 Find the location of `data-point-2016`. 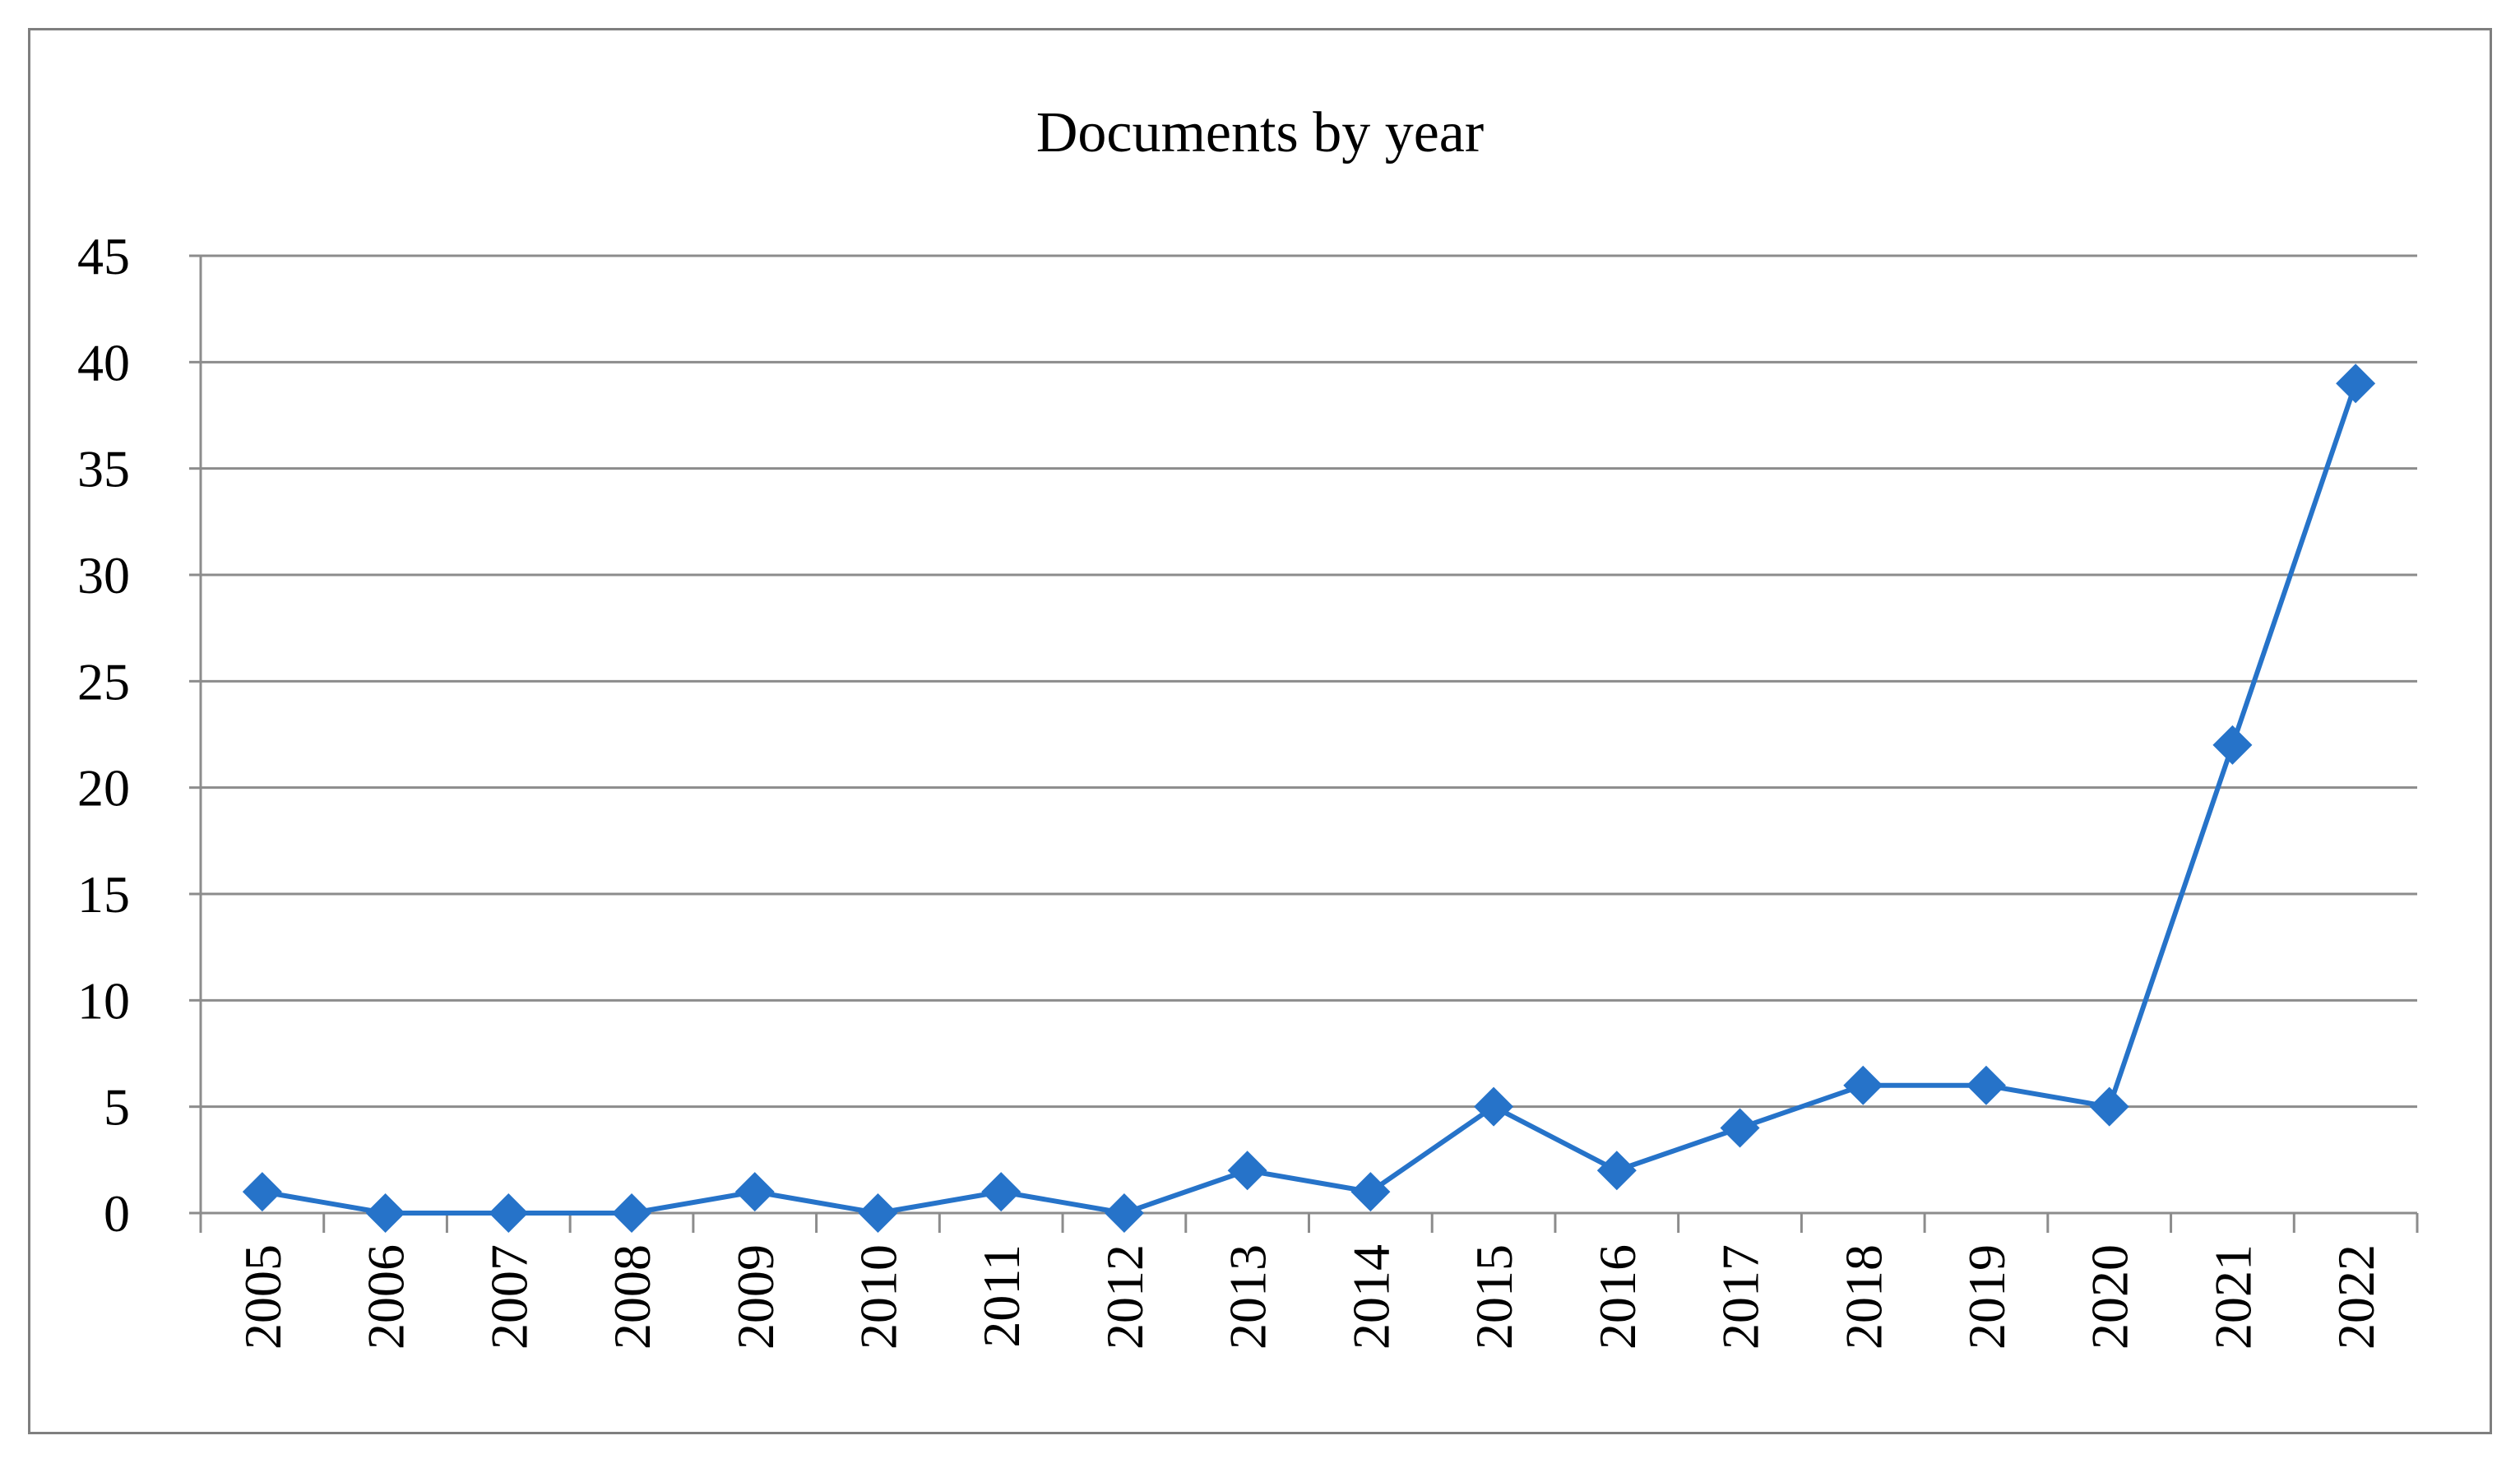

data-point-2016 is located at coordinates (1616, 1171).